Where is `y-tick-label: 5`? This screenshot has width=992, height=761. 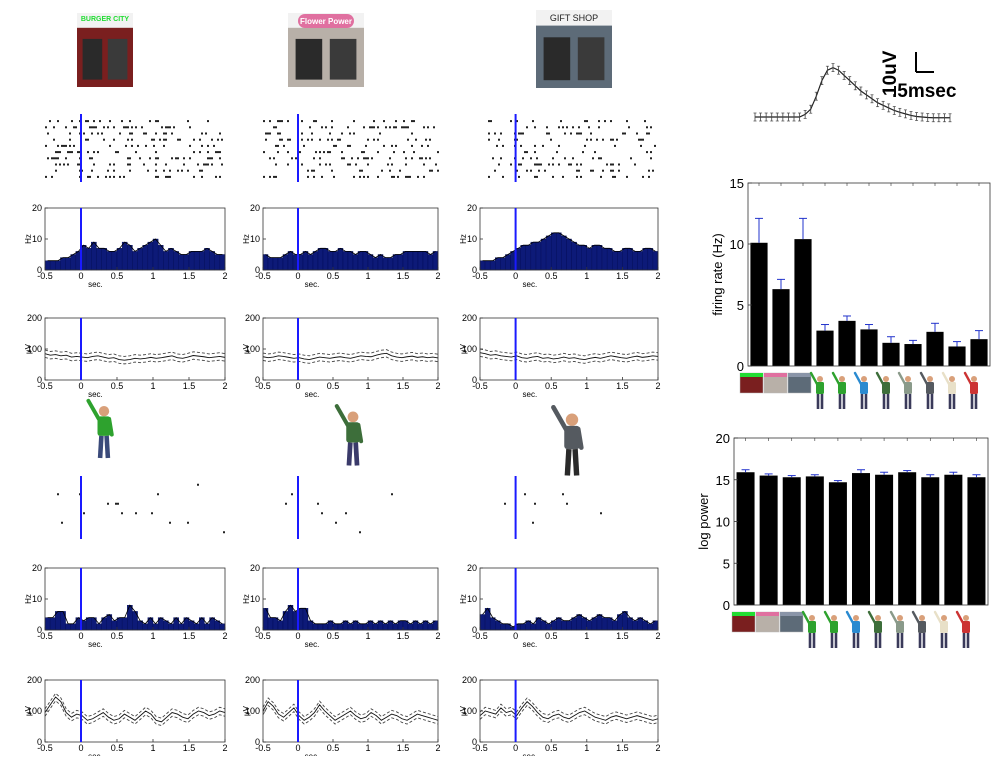 y-tick-label: 5 is located at coordinates (740, 305).